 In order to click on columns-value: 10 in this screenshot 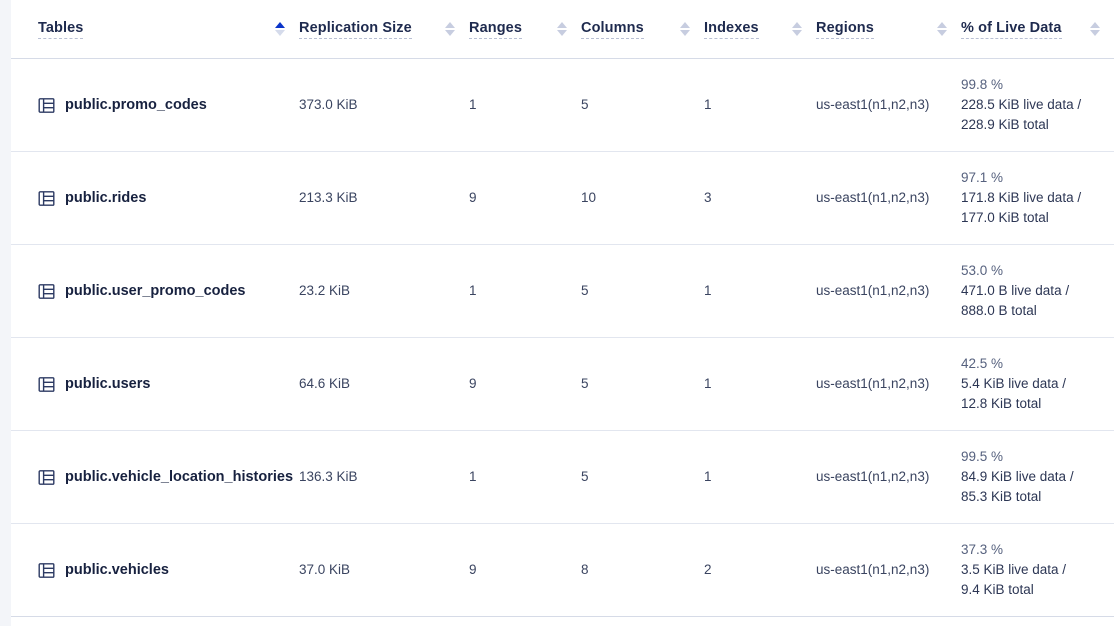, I will do `click(589, 197)`.